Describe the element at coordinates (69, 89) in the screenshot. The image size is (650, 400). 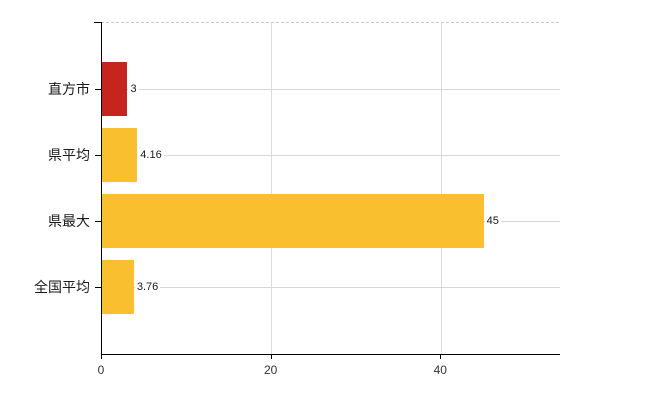
I see `category-label: 直方市` at that location.